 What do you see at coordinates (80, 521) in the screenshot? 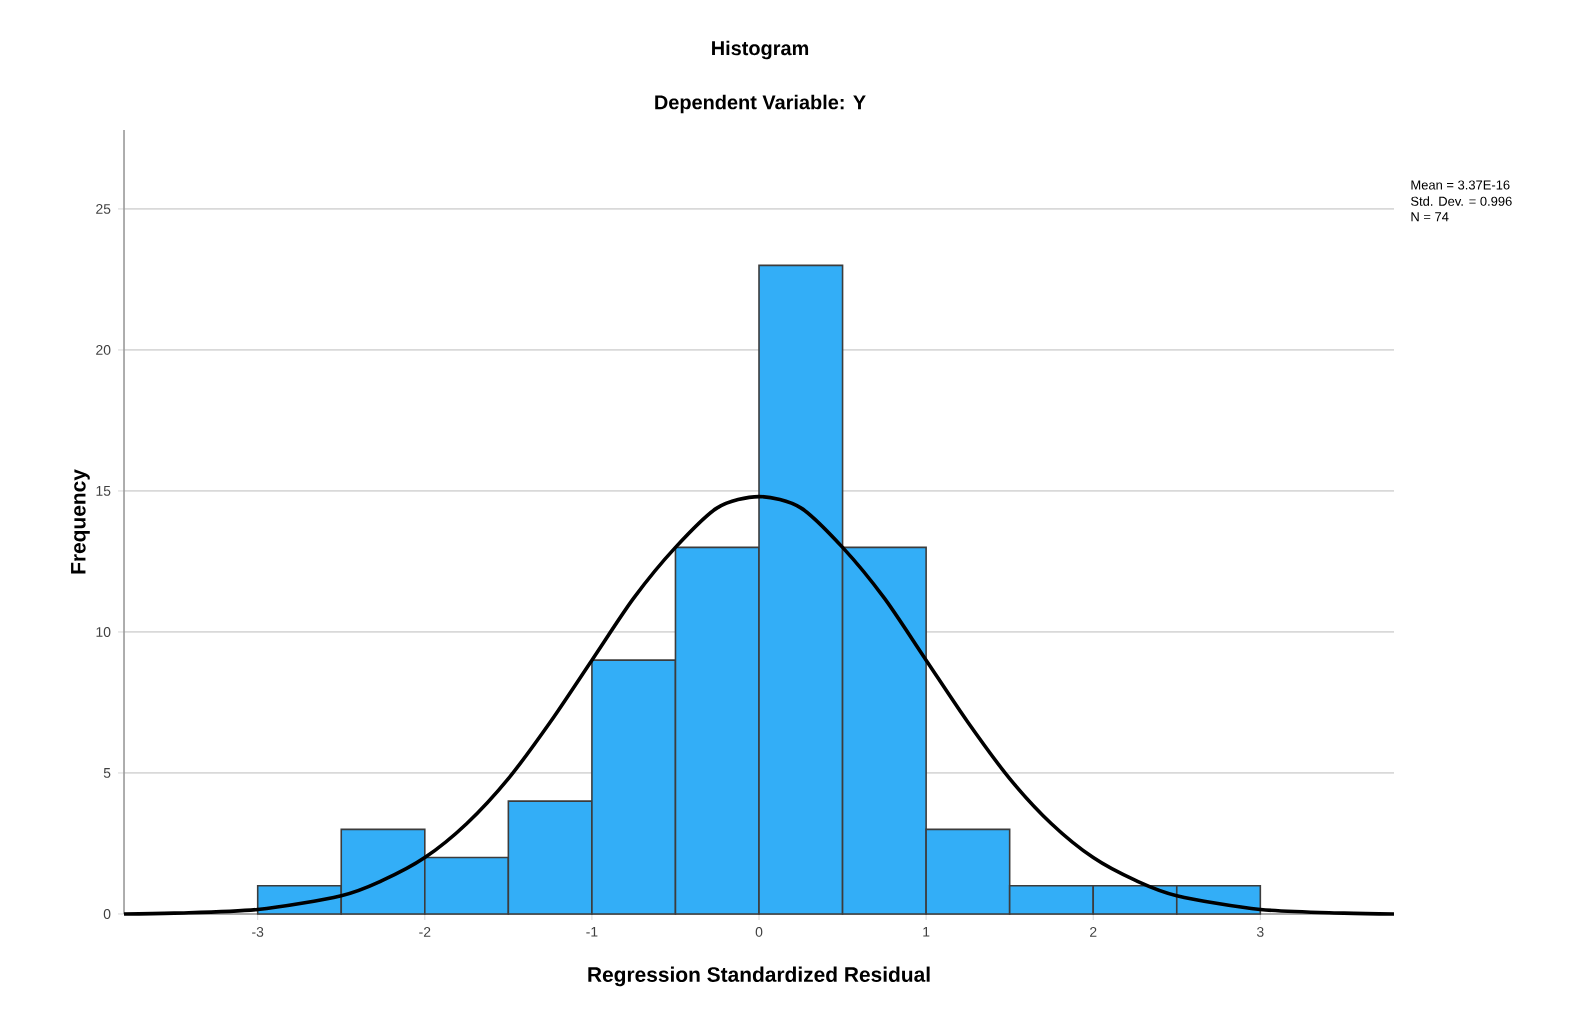
I see `y-axis-title: Frequency` at bounding box center [80, 521].